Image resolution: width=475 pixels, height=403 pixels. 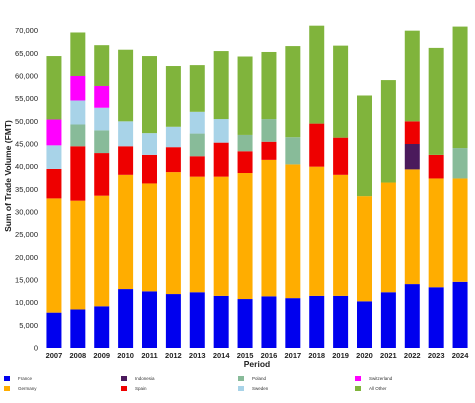 What do you see at coordinates (26, 98) in the screenshot?
I see `y-tick-label: 55,000` at bounding box center [26, 98].